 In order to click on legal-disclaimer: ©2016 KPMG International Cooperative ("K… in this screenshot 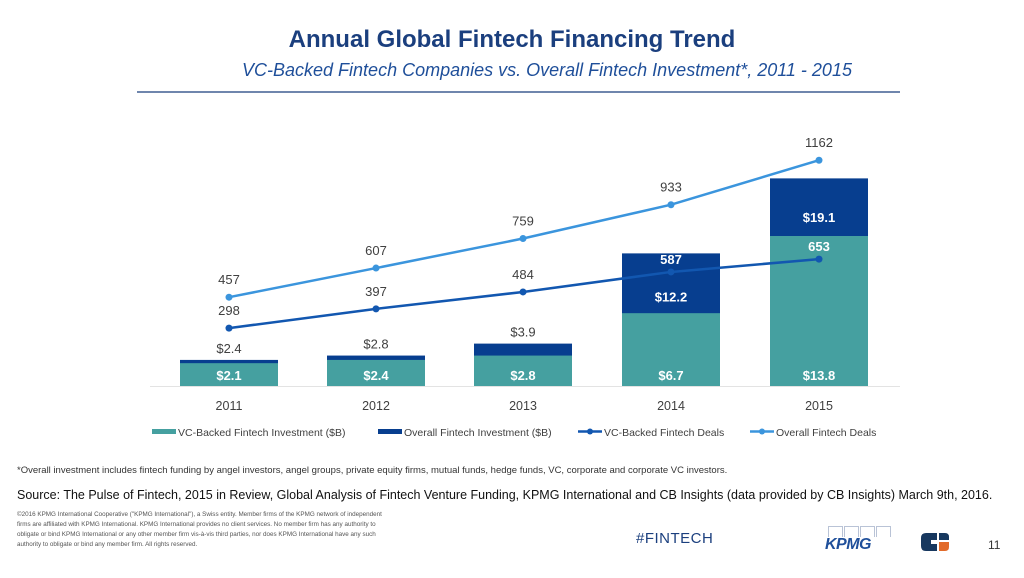, I will do `click(199, 529)`.